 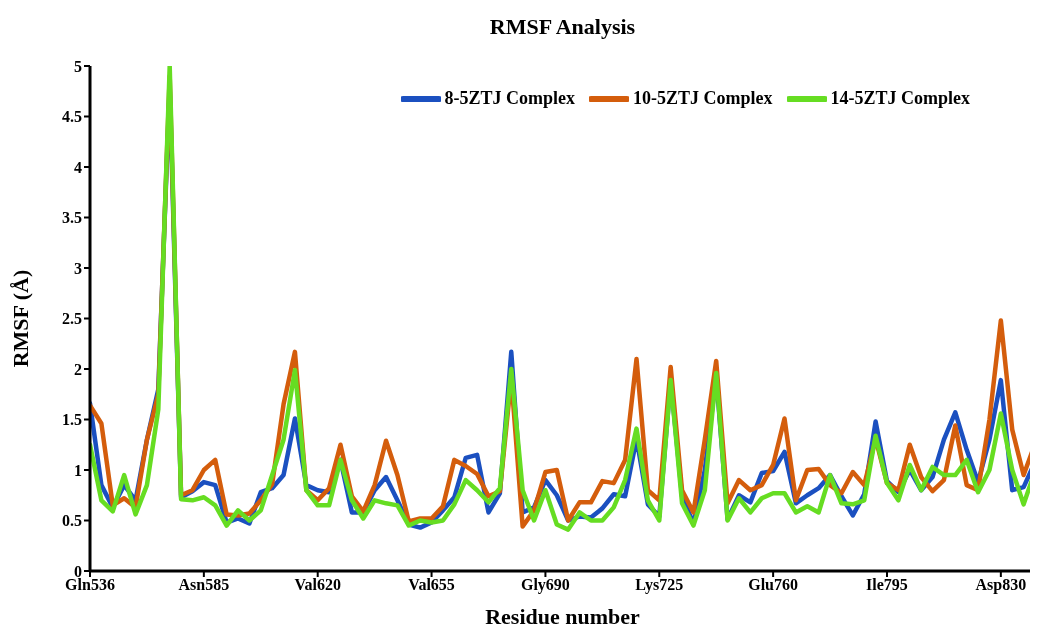 What do you see at coordinates (72, 521) in the screenshot?
I see `y-tick-label: 0.5` at bounding box center [72, 521].